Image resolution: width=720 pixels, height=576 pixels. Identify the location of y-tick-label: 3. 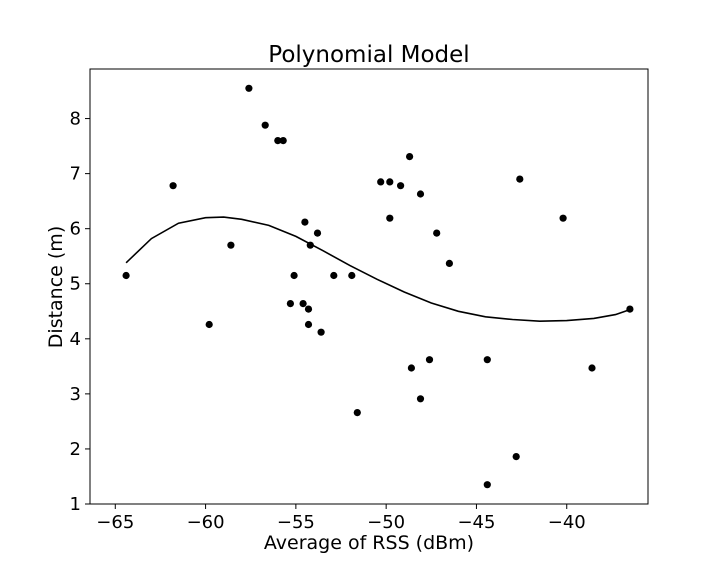
(75, 394).